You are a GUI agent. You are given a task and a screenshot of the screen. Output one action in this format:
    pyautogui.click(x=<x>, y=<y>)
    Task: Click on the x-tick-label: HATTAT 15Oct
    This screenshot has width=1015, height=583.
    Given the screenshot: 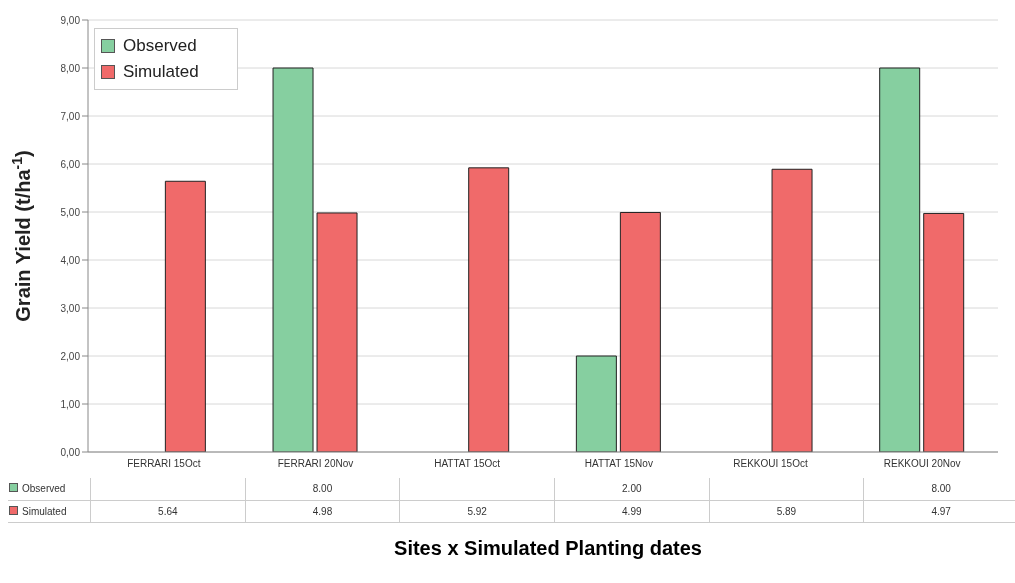 What is the action you would take?
    pyautogui.click(x=467, y=464)
    